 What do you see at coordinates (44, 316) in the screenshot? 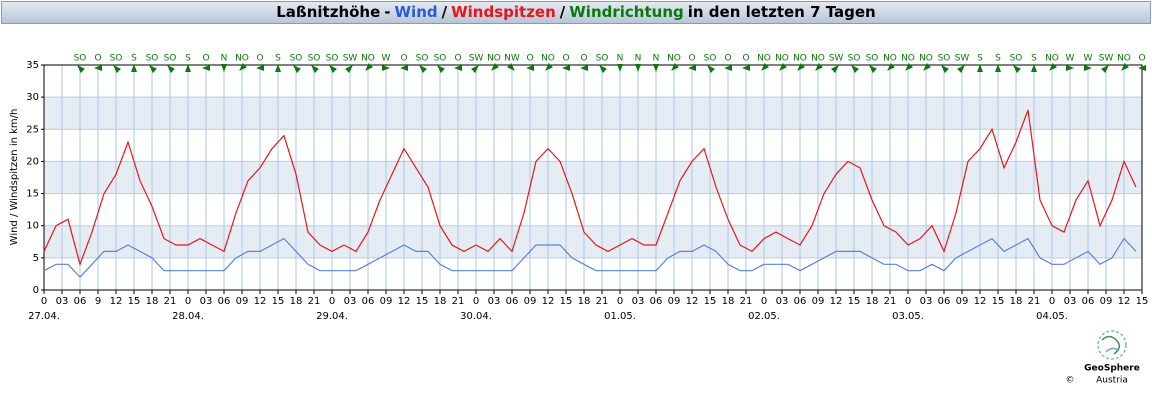
I see `date-label: 27.04.` at bounding box center [44, 316].